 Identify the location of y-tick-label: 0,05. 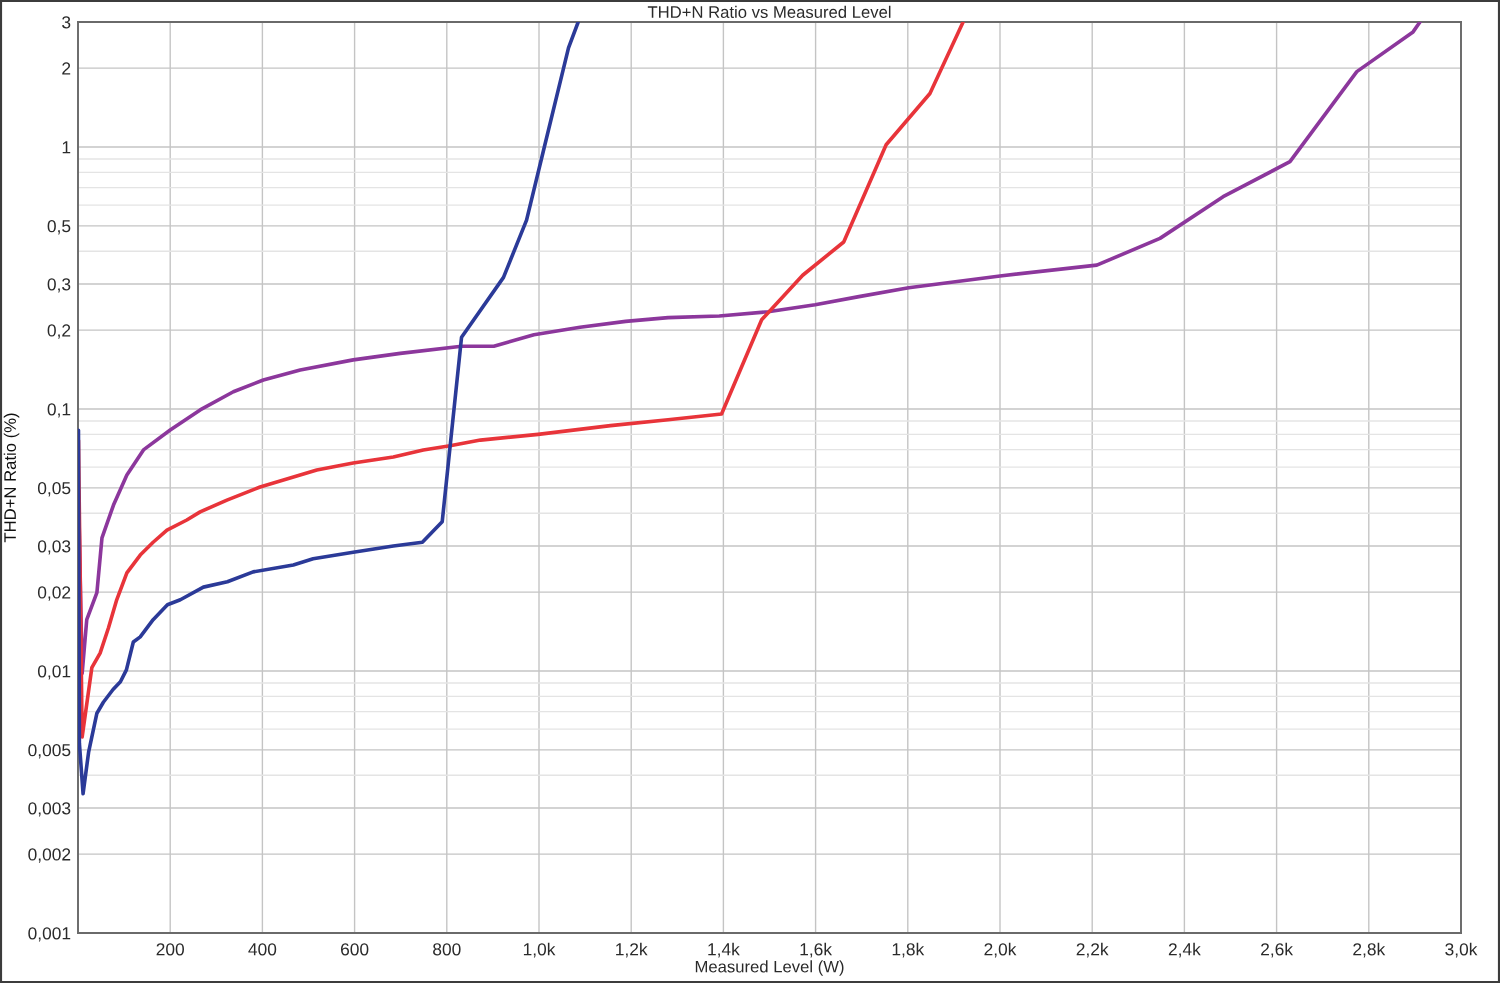
(54, 489).